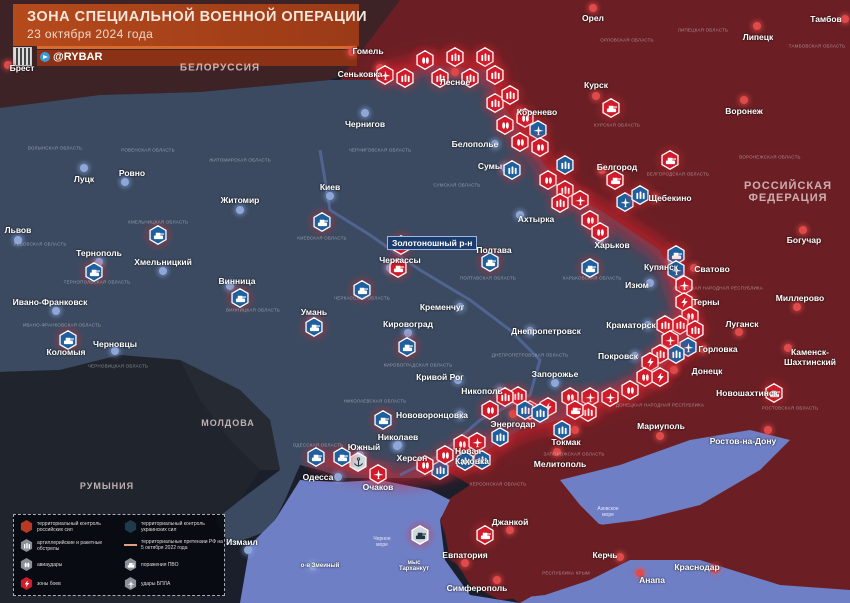 The image size is (850, 603). What do you see at coordinates (320, 566) in the screenshot?
I see `city-label: о-в Змеиный` at bounding box center [320, 566].